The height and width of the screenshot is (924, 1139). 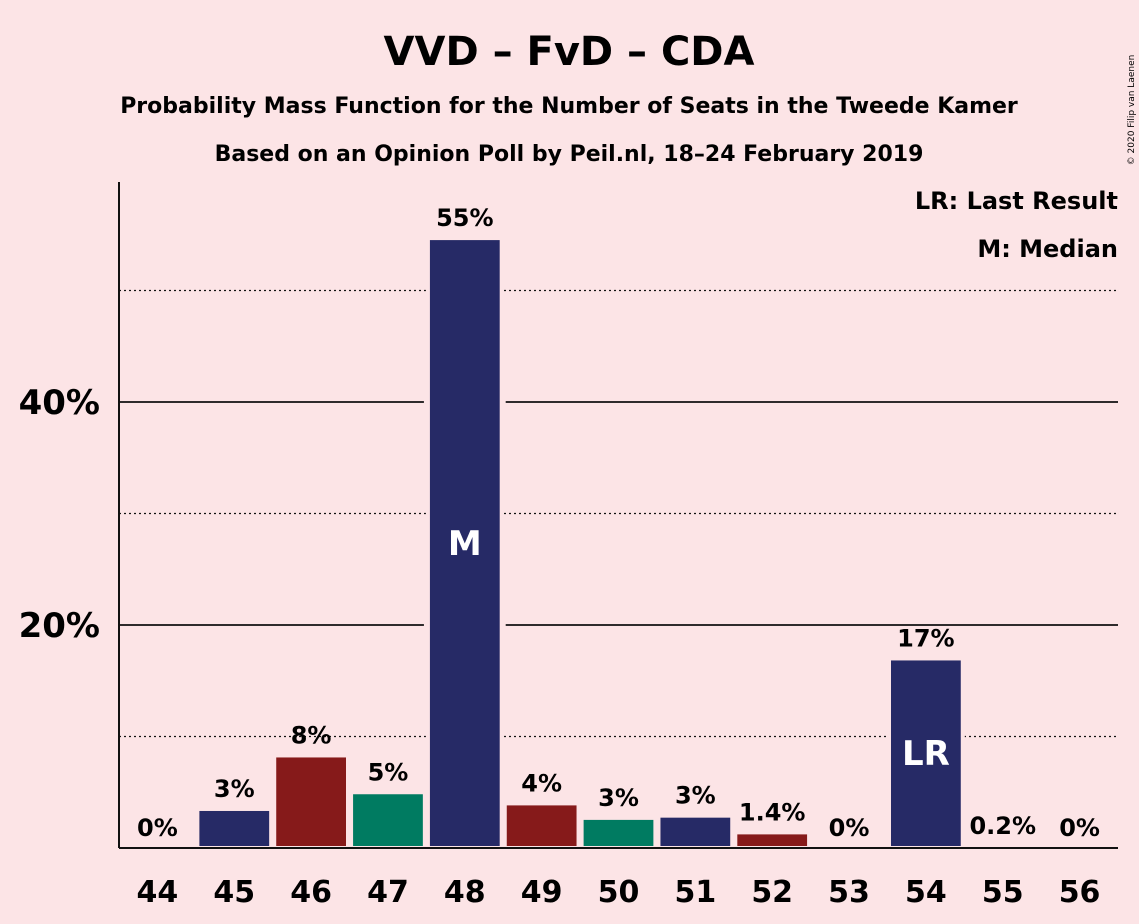 I want to click on data-label-50: 3%, so click(x=618, y=798).